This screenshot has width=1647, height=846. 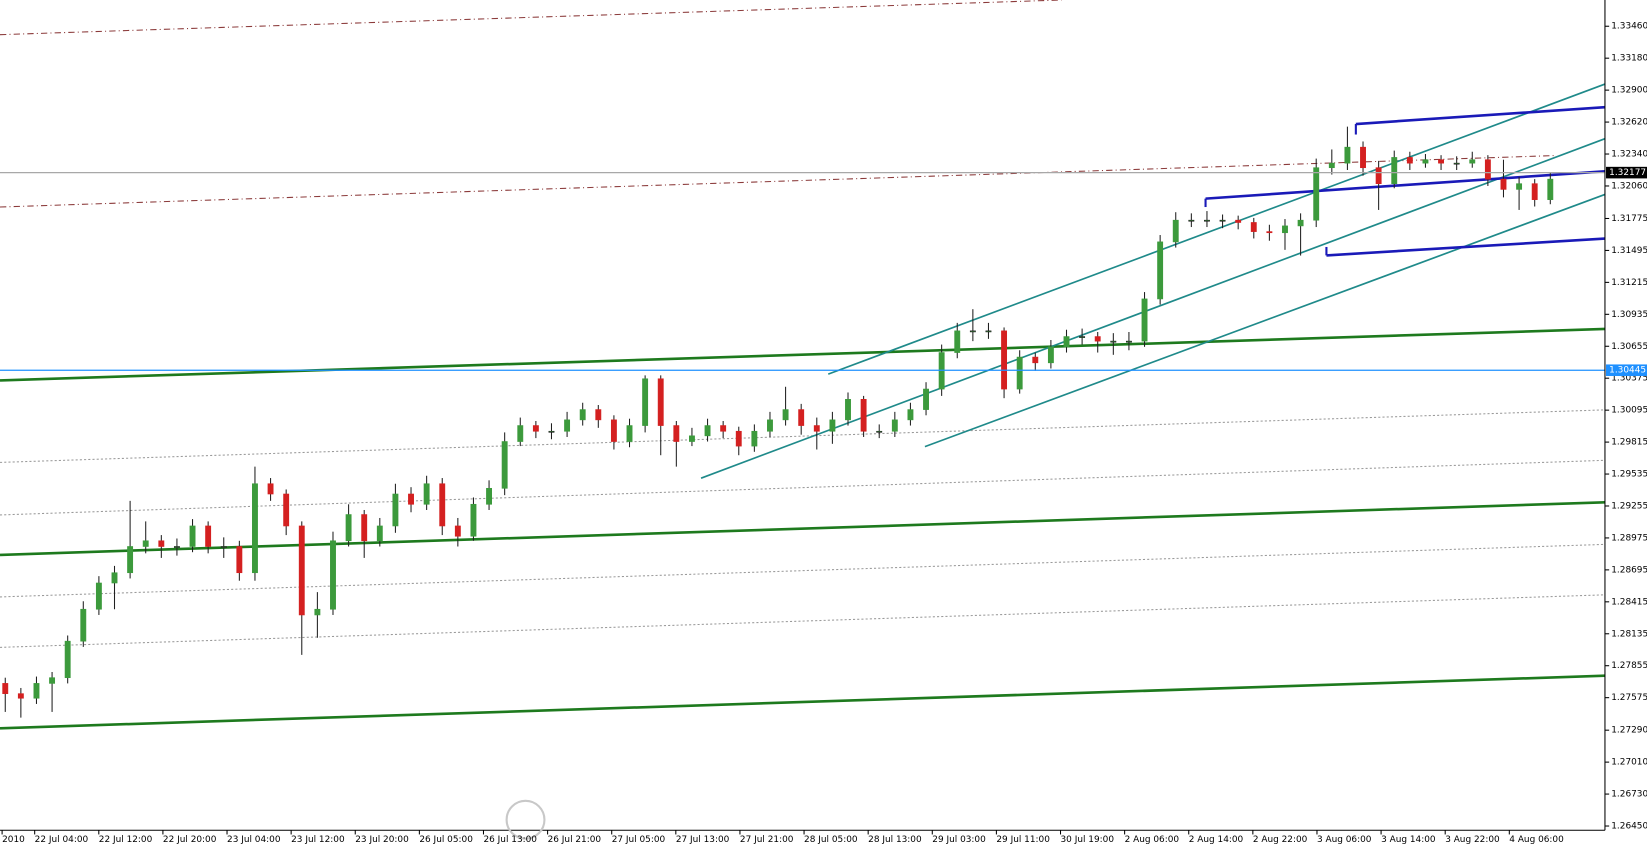 I want to click on y-tick-label: 1.32060, so click(x=1629, y=186).